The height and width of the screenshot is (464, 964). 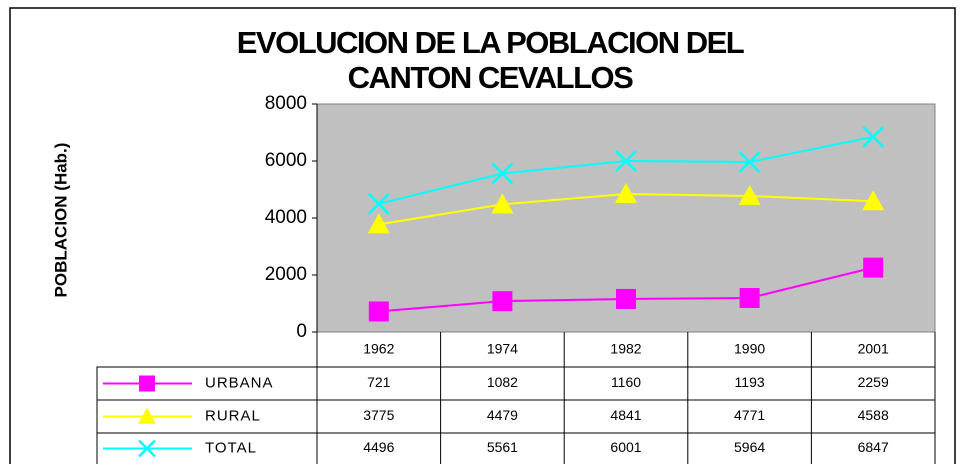 What do you see at coordinates (301, 331) in the screenshot?
I see `y-tick-label: 0` at bounding box center [301, 331].